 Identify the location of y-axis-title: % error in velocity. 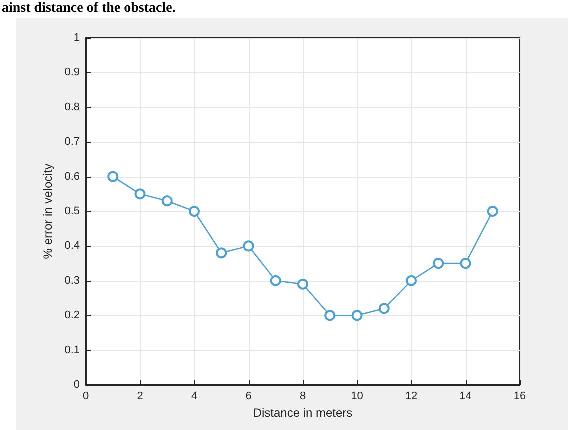
(47, 212).